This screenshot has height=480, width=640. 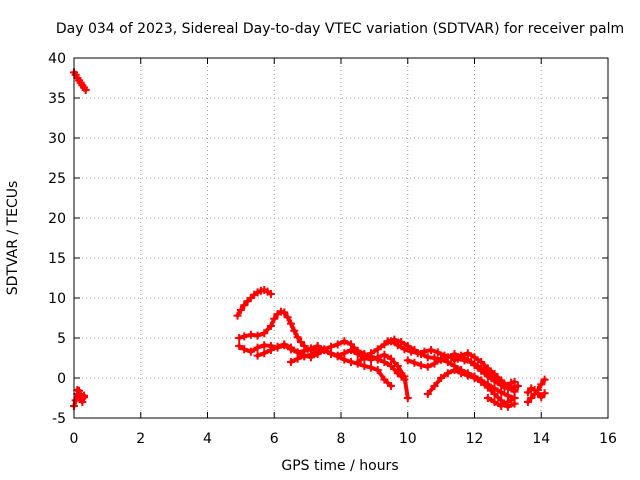 I want to click on y-tick-label: 15, so click(x=57, y=259).